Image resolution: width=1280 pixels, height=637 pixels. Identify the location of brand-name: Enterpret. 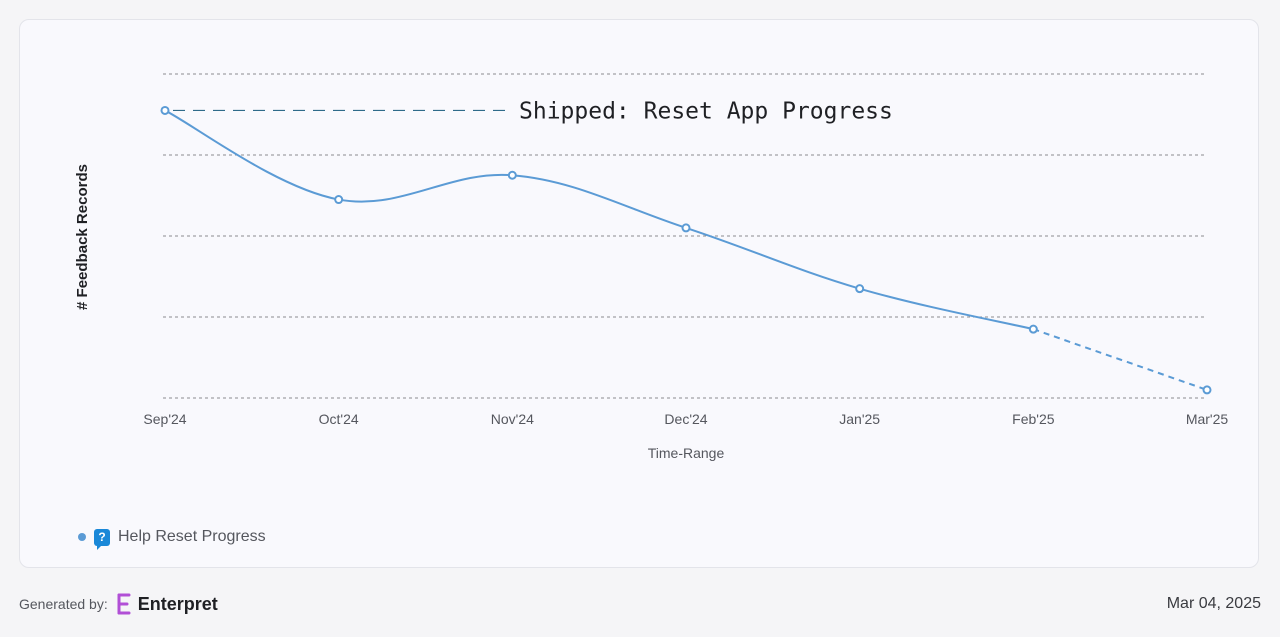
(177, 603).